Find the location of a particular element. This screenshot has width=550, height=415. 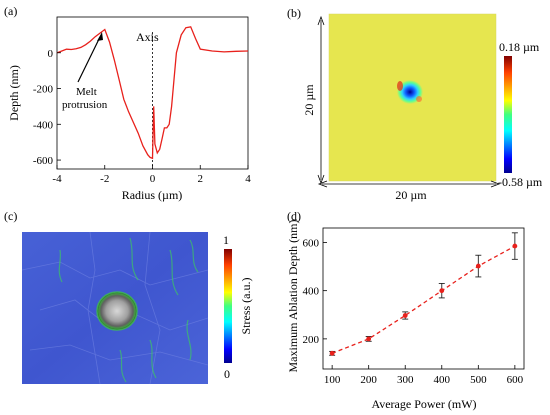

melt-protrusion-annotation: Melt protrusion is located at coordinates (85, 98).